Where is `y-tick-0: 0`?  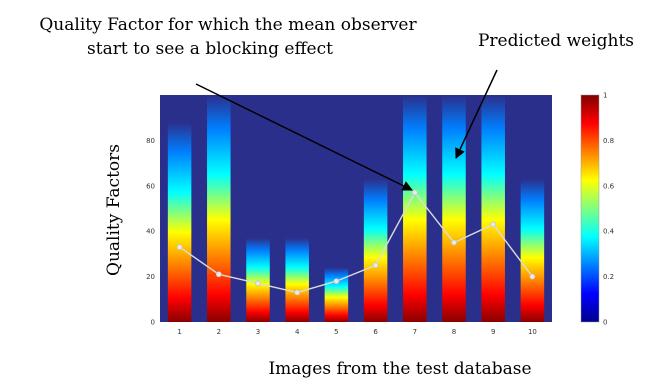 y-tick-0: 0 is located at coordinates (153, 323).